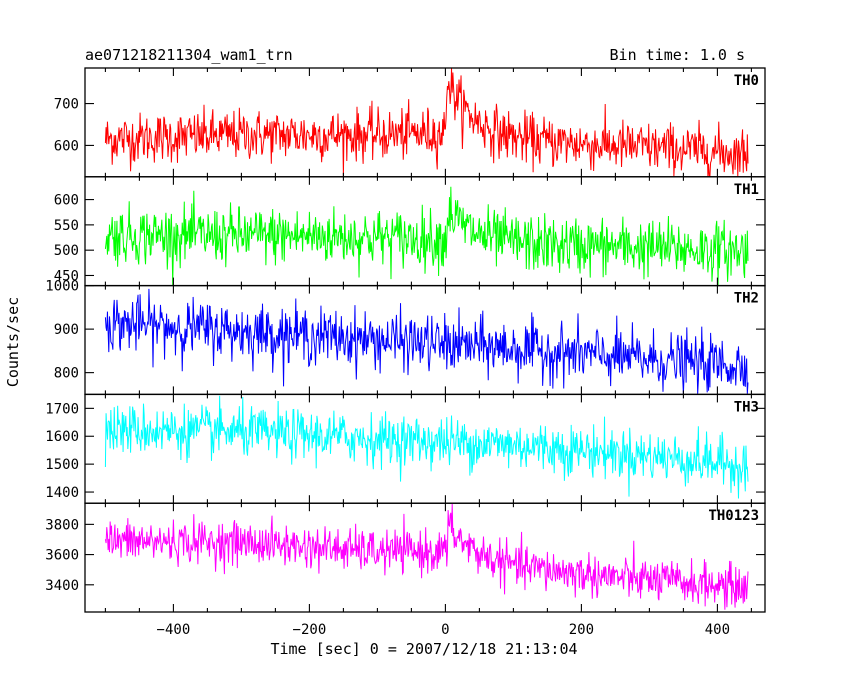 The image size is (850, 680). What do you see at coordinates (445, 630) in the screenshot?
I see `x-tick-label: 0` at bounding box center [445, 630].